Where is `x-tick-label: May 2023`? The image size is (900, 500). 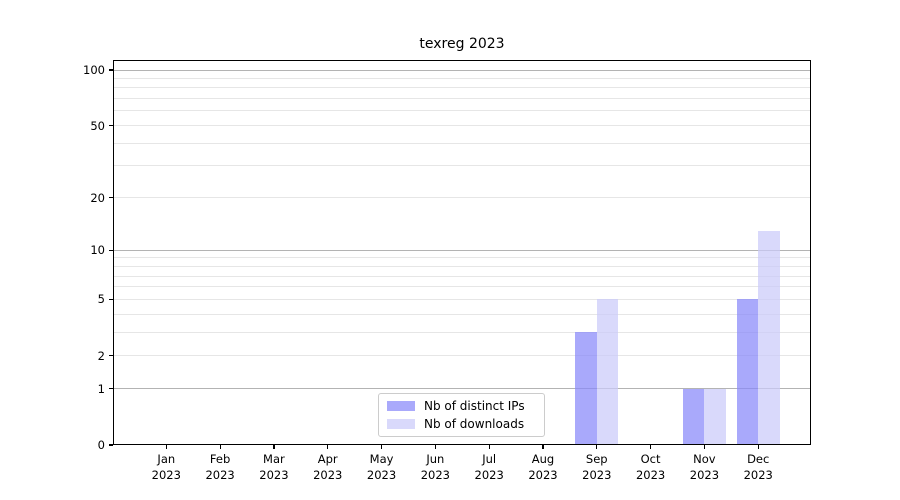 x-tick-label: May 2023 is located at coordinates (381, 467).